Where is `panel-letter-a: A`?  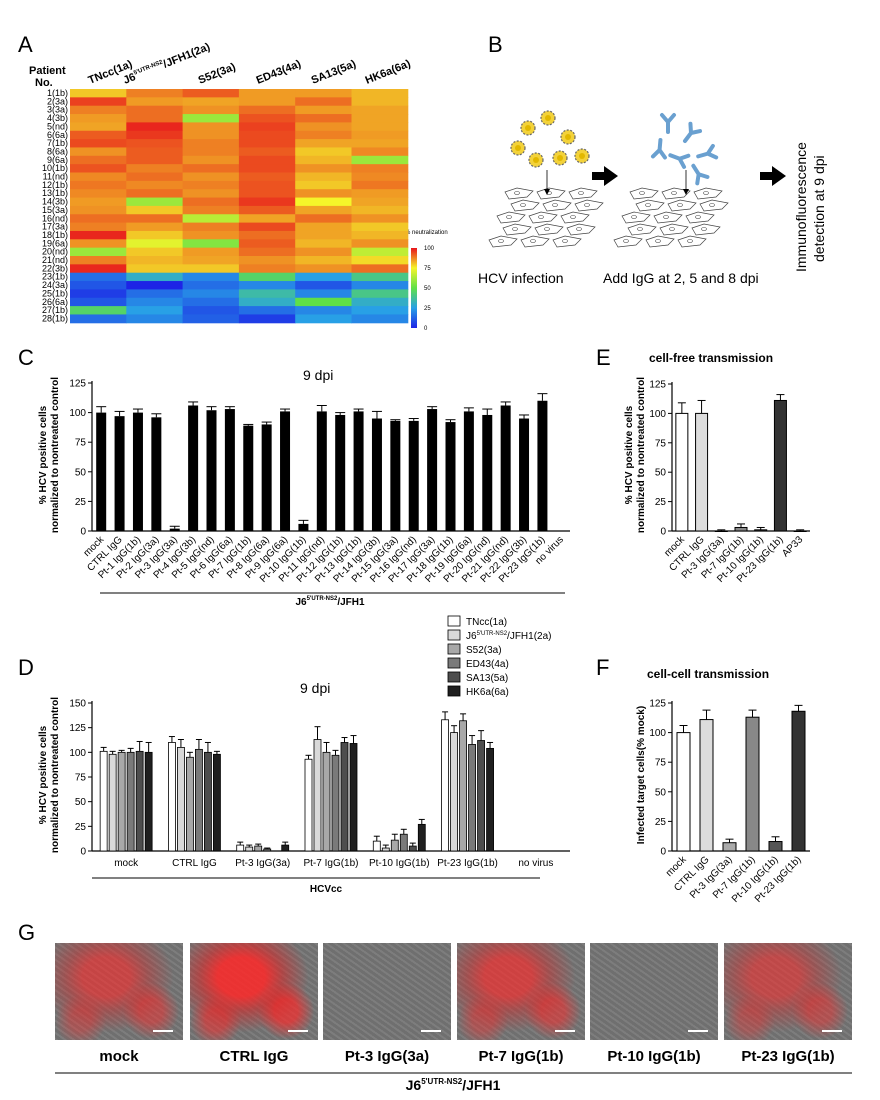
panel-letter-a: A is located at coordinates (25, 44).